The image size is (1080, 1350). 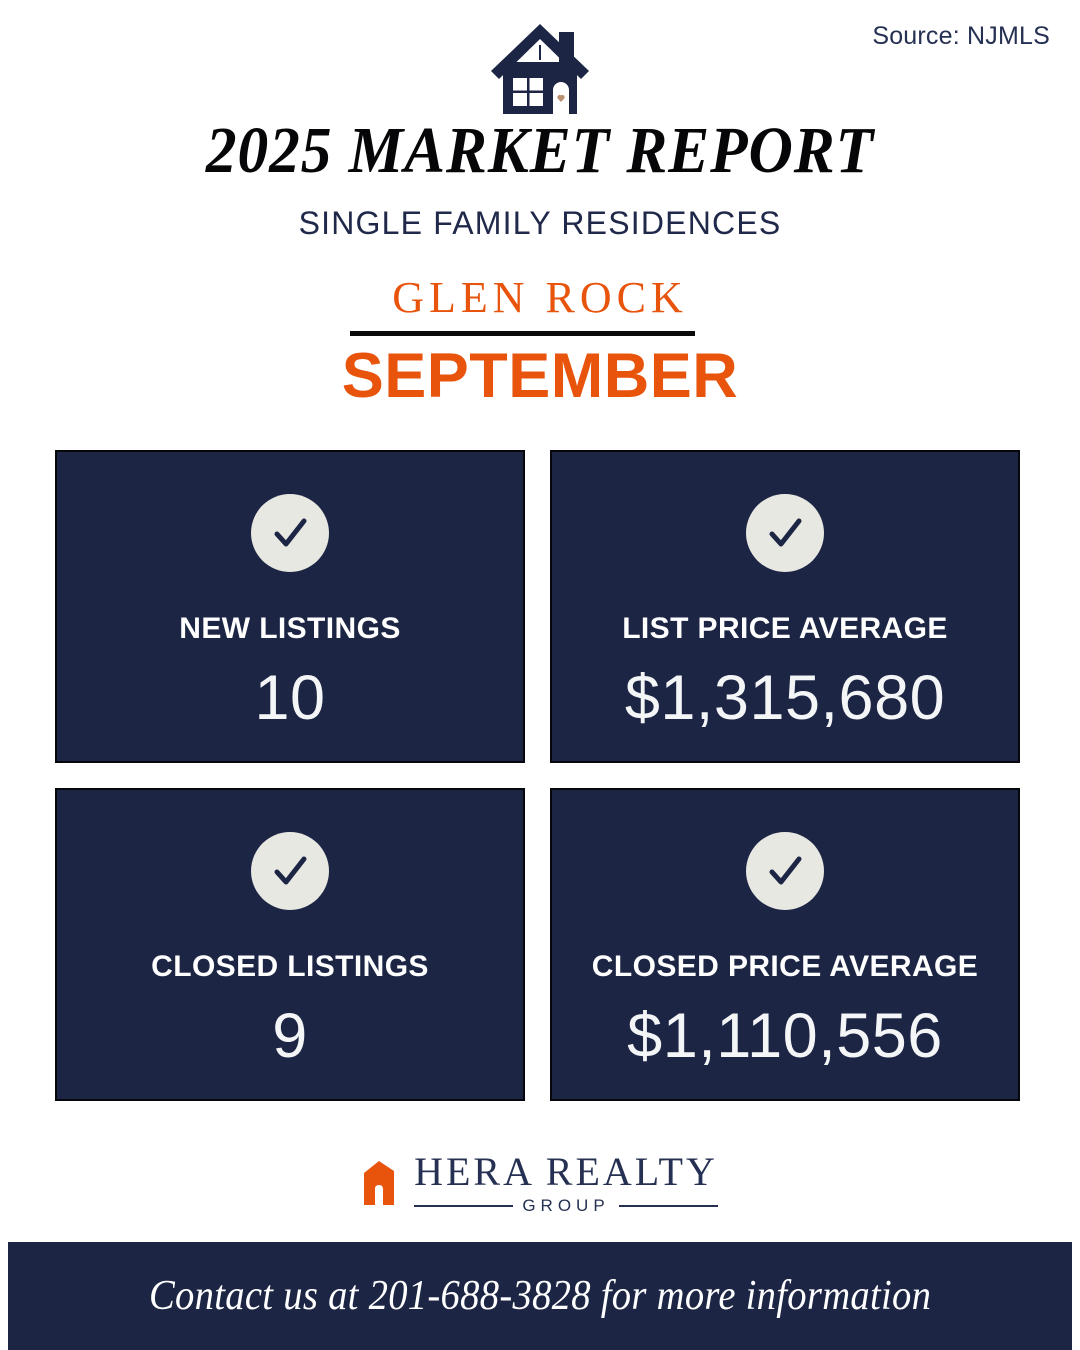 I want to click on stat-value: 9, so click(x=290, y=1036).